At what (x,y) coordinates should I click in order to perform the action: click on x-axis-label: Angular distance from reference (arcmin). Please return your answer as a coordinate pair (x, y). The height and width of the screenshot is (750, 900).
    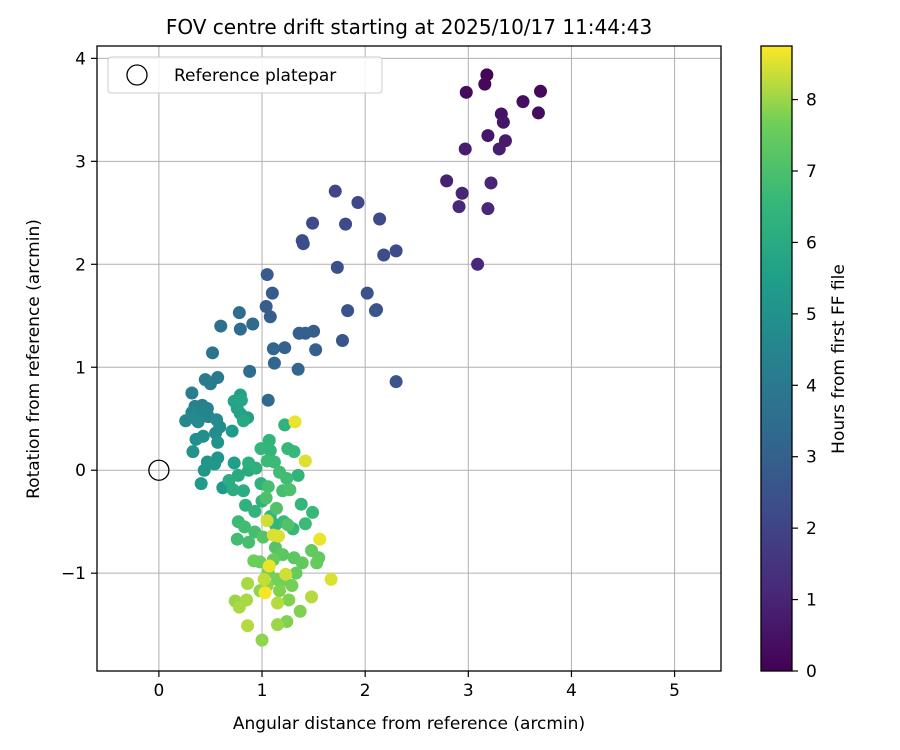
    Looking at the image, I should click on (409, 724).